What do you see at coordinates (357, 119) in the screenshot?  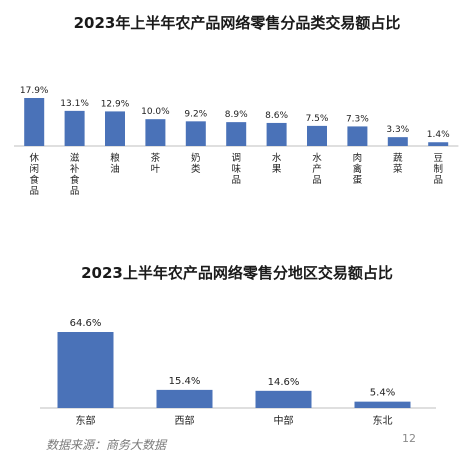 I see `data-label: 7.3%` at bounding box center [357, 119].